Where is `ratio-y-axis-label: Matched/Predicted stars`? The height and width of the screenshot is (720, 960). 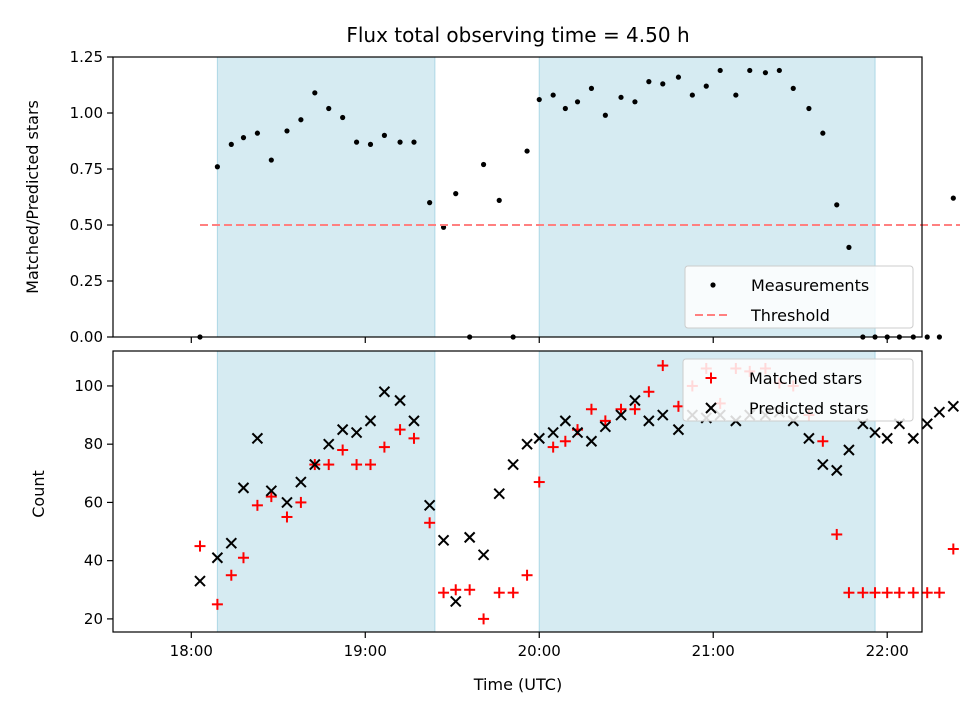
ratio-y-axis-label: Matched/Predicted stars is located at coordinates (32, 197).